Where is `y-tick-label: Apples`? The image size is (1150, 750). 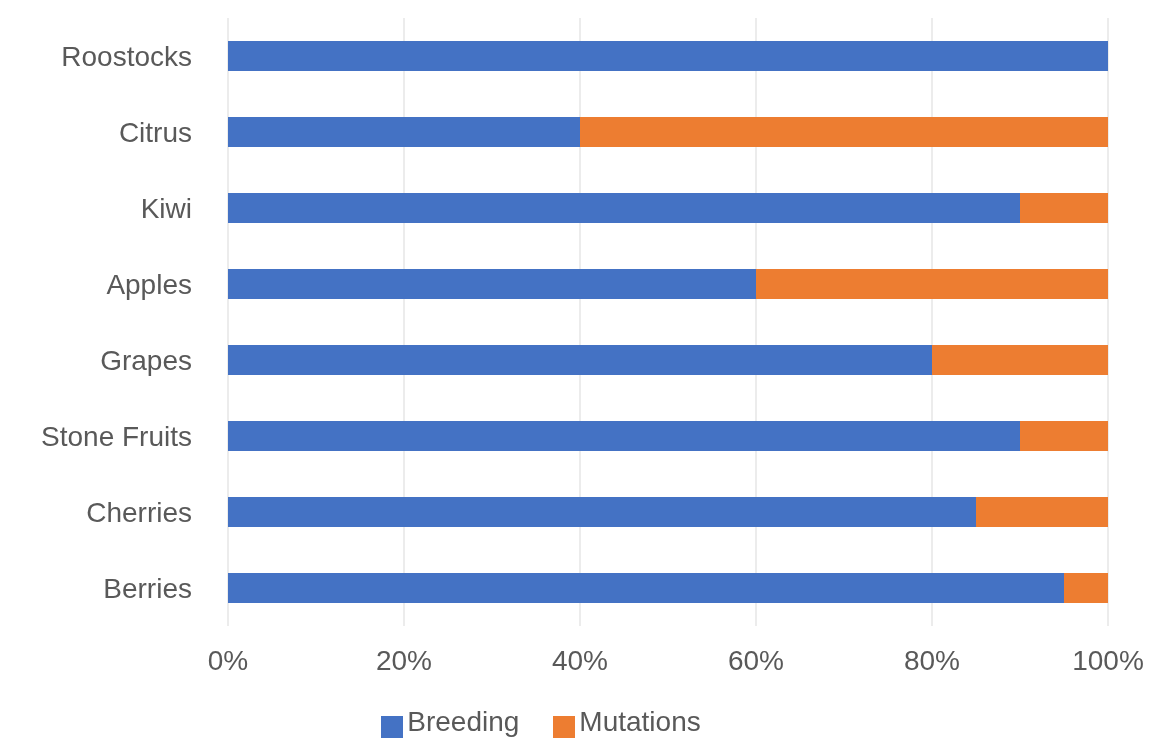 y-tick-label: Apples is located at coordinates (149, 284).